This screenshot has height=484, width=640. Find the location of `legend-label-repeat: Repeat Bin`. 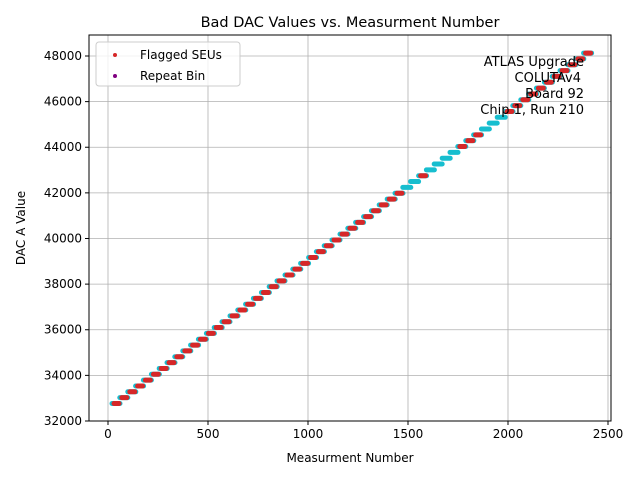

legend-label-repeat: Repeat Bin is located at coordinates (172, 76).